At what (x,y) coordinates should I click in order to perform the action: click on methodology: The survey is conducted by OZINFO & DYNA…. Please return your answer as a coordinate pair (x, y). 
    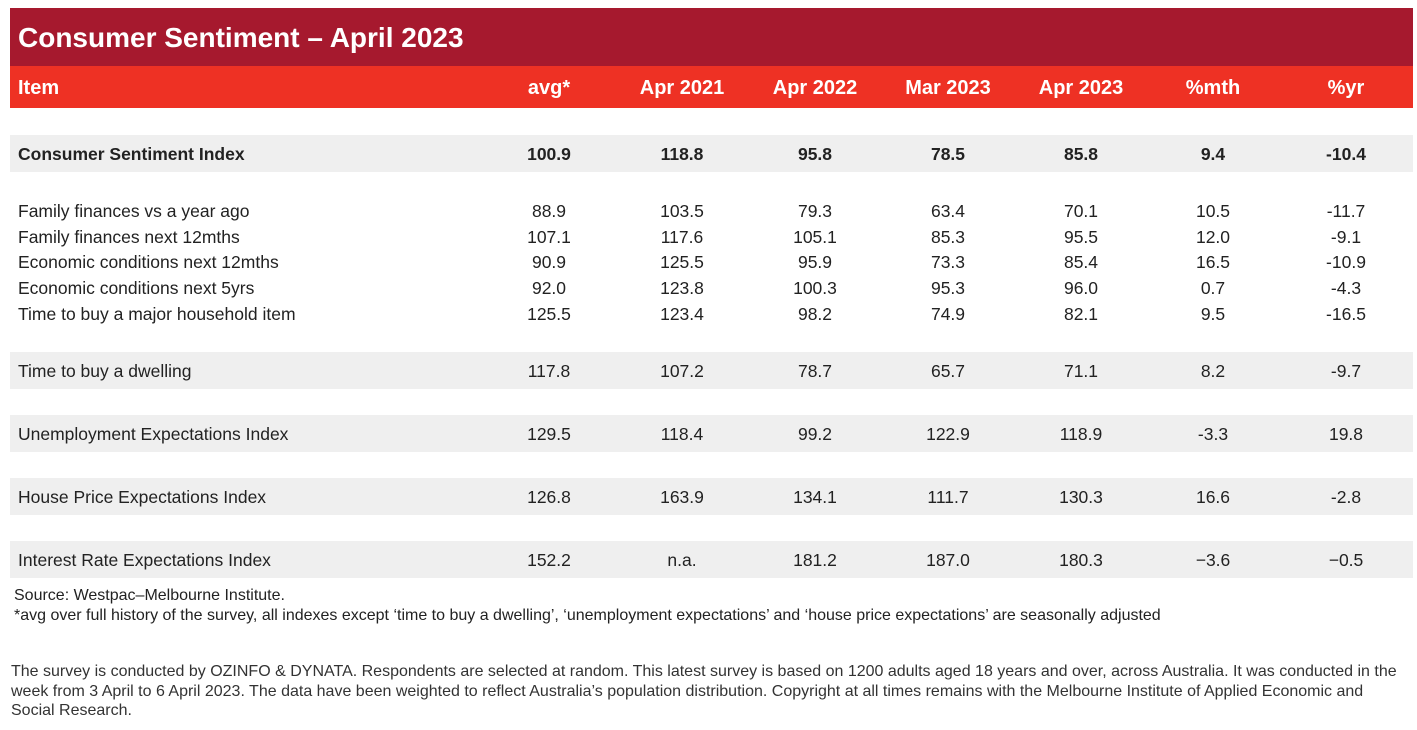
    Looking at the image, I should click on (704, 691).